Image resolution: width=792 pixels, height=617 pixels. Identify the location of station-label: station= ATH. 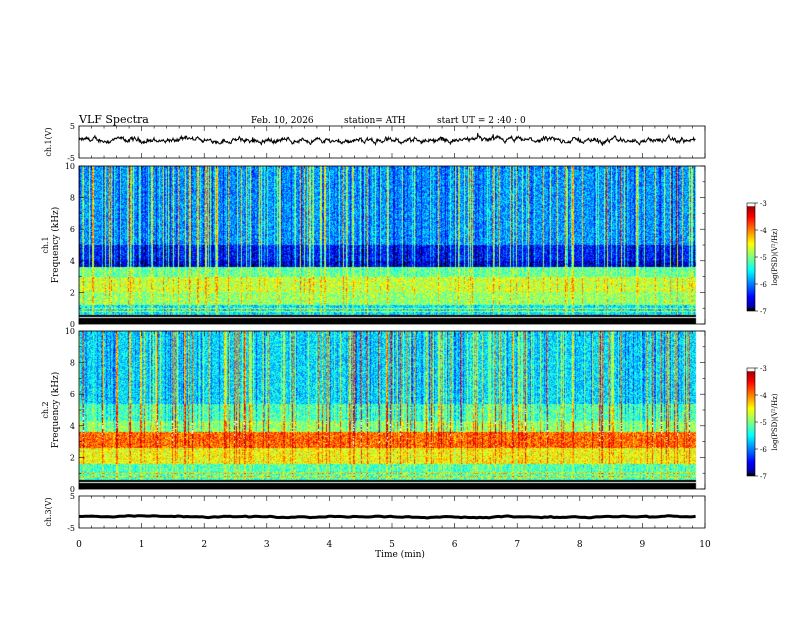
(375, 121).